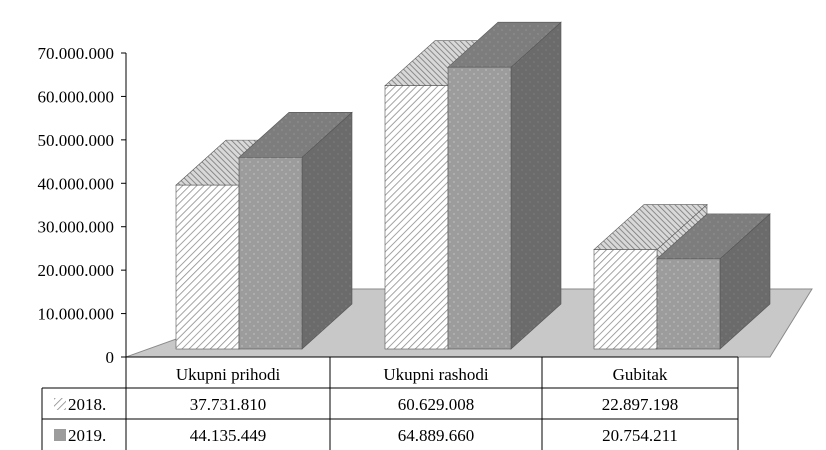 Image resolution: width=826 pixels, height=450 pixels. Describe the element at coordinates (76, 96) in the screenshot. I see `y-tick-label: 60.000.000` at that location.